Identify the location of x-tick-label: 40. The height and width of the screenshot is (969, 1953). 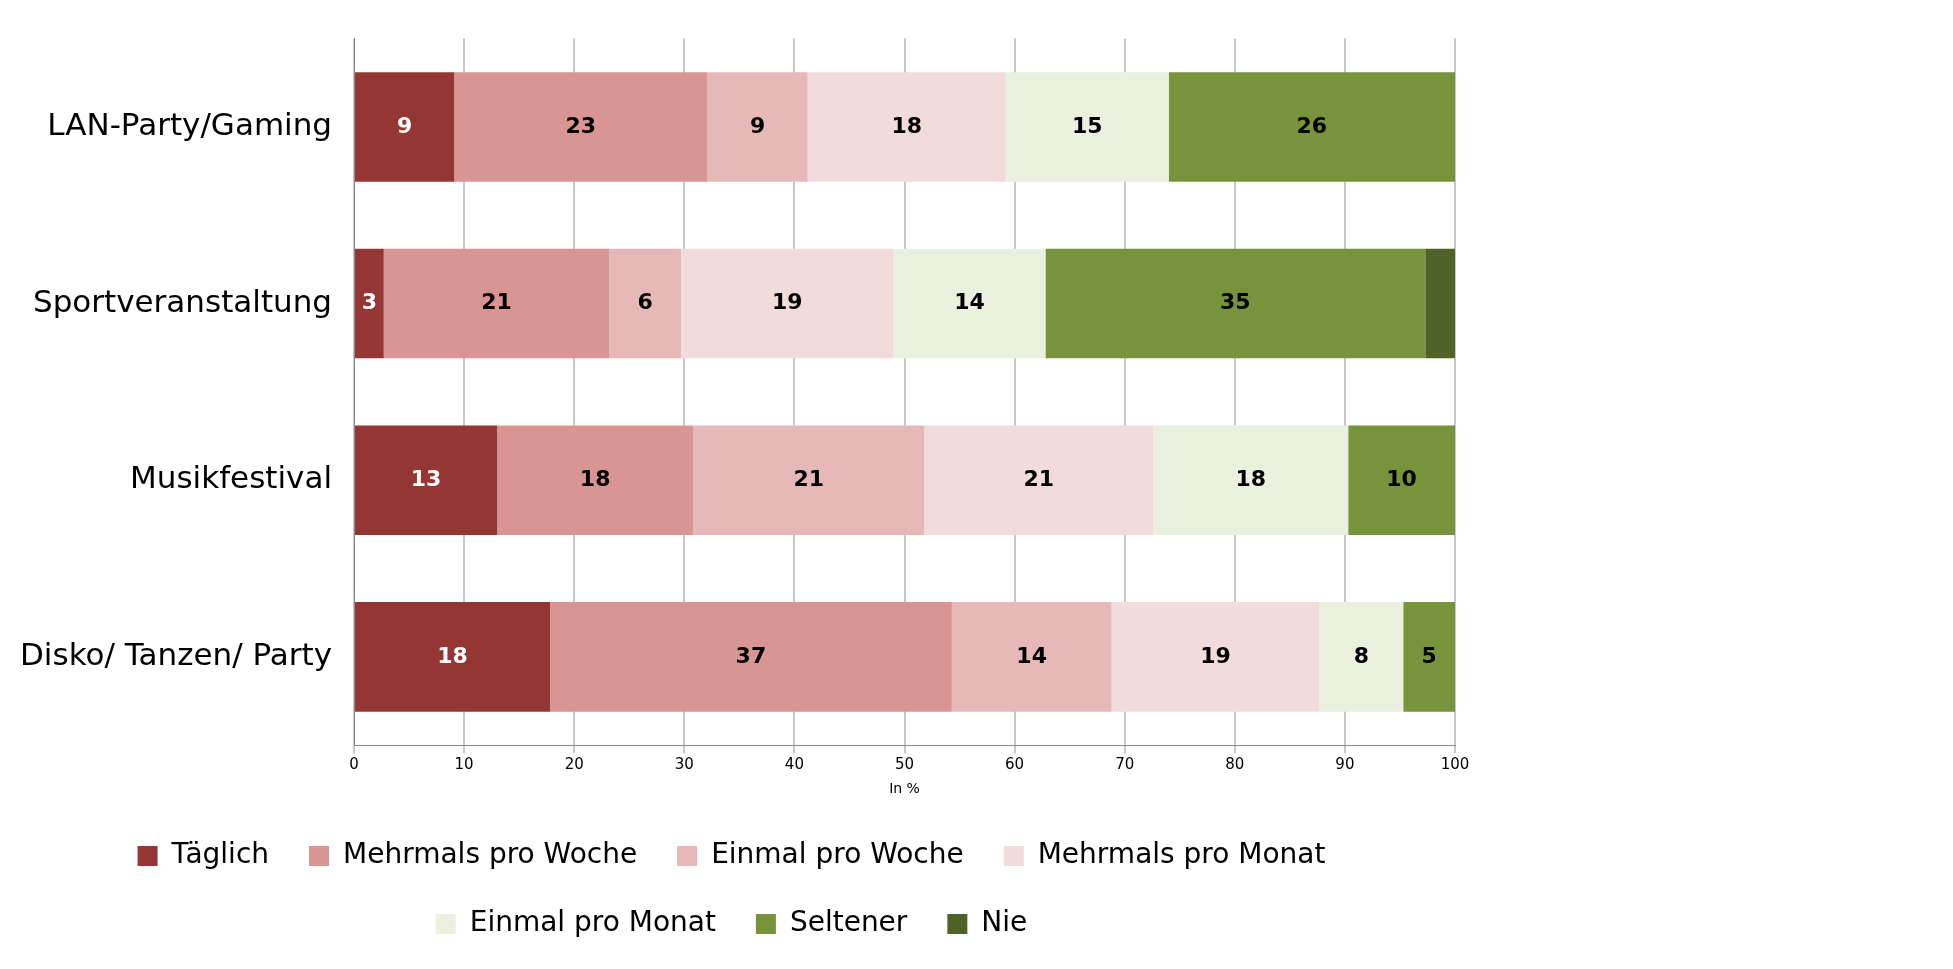
(794, 764).